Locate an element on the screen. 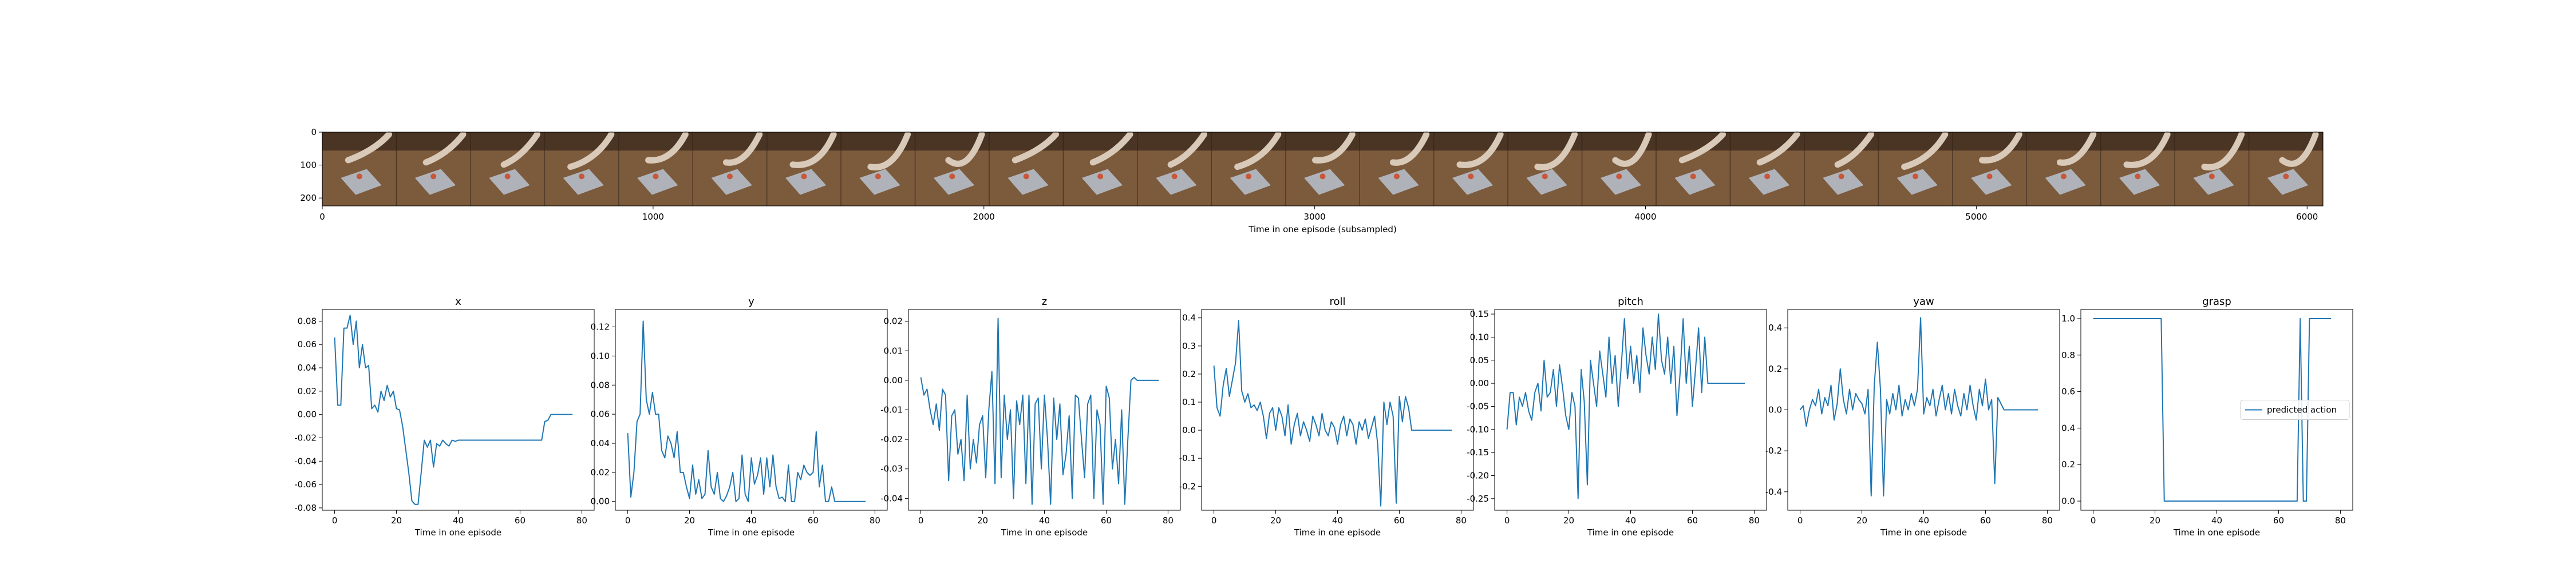  y-tick-label: -0.1 is located at coordinates (1187, 458).